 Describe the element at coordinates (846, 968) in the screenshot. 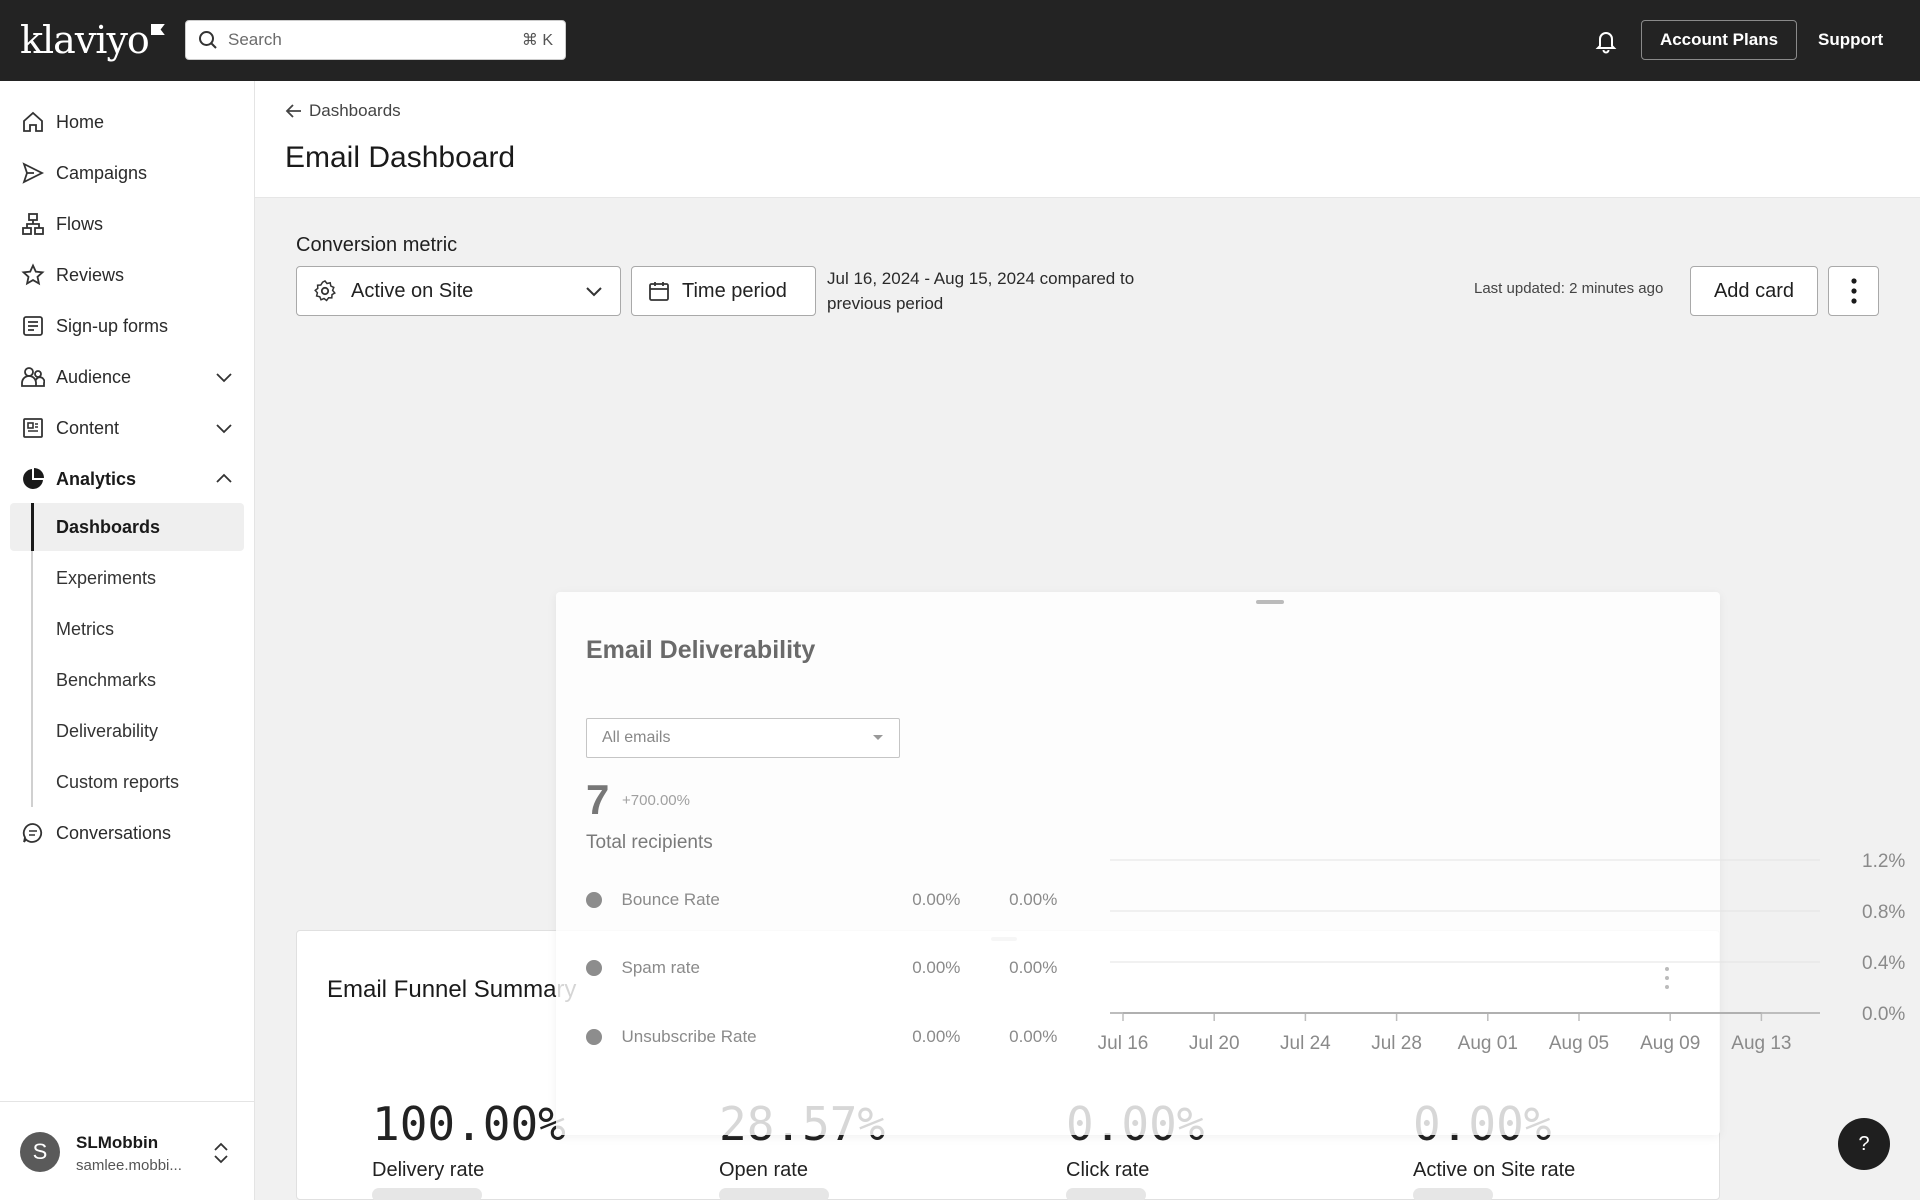

I see `legend-row-spam: Spam rate 0.00% 0.00%` at that location.